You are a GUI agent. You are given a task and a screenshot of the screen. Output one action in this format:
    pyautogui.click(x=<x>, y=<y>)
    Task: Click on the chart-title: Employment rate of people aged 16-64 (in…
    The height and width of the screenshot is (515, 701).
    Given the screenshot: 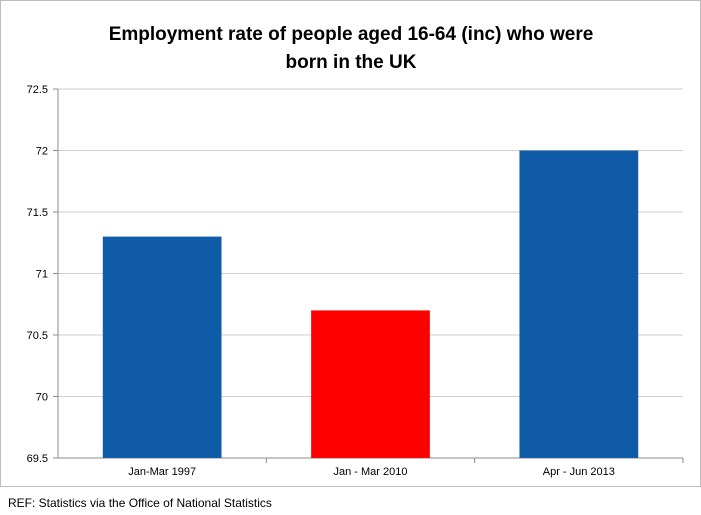 What is the action you would take?
    pyautogui.click(x=351, y=49)
    